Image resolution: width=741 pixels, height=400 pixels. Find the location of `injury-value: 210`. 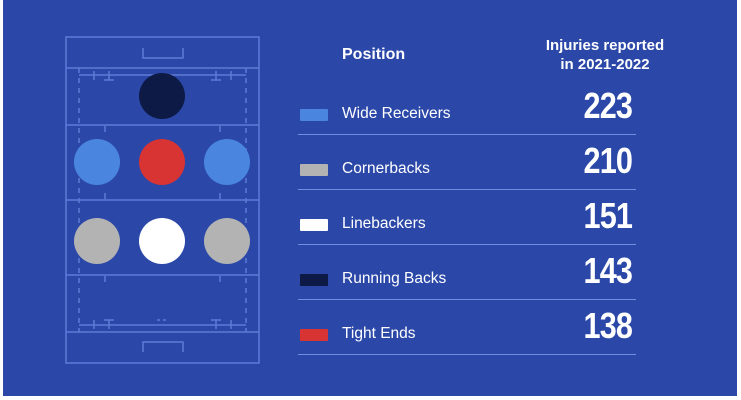

injury-value: 210 is located at coordinates (607, 160).